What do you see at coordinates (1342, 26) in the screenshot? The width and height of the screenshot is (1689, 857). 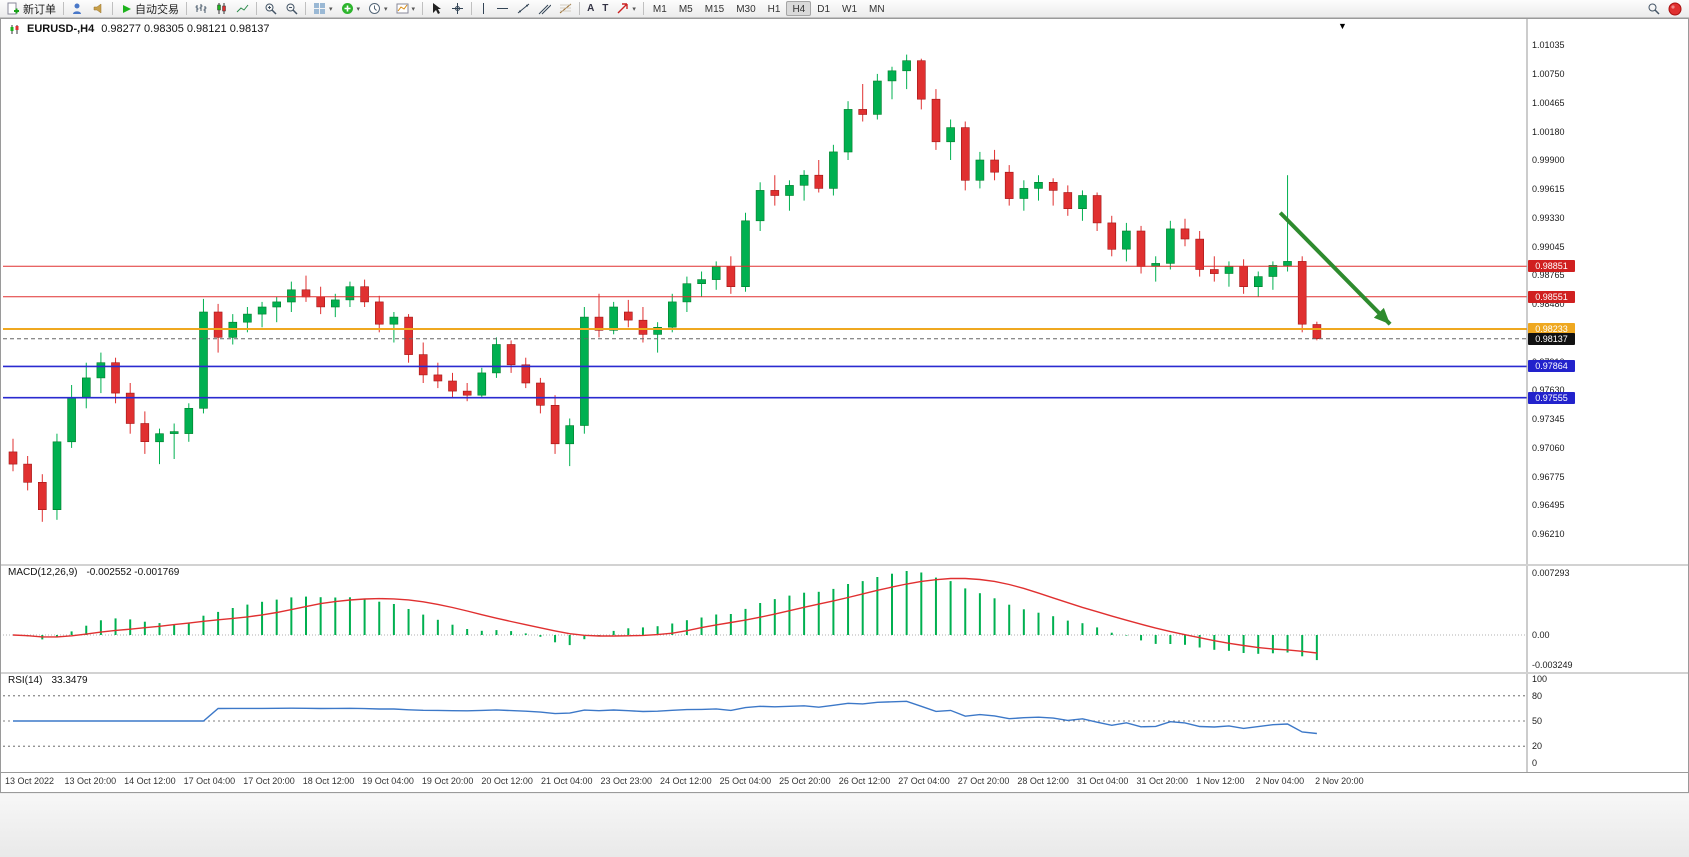 I see `chart-scroll-arrow-icon: ▼` at bounding box center [1342, 26].